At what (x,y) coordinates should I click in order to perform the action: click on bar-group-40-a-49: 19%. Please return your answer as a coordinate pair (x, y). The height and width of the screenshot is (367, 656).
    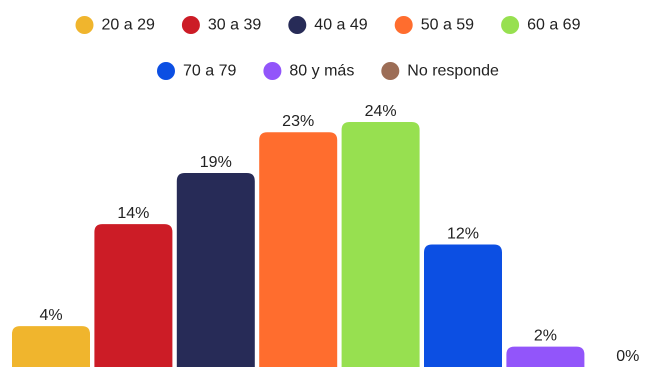
    Looking at the image, I should click on (215, 260).